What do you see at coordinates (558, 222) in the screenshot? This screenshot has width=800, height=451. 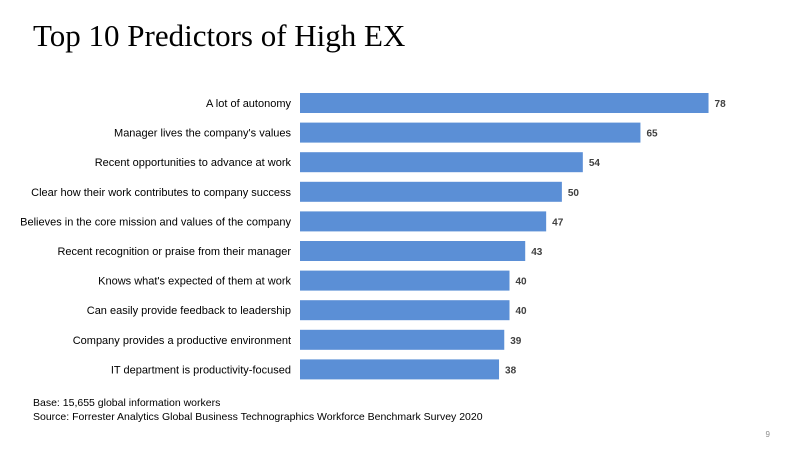 I see `value-label-5: 47` at bounding box center [558, 222].